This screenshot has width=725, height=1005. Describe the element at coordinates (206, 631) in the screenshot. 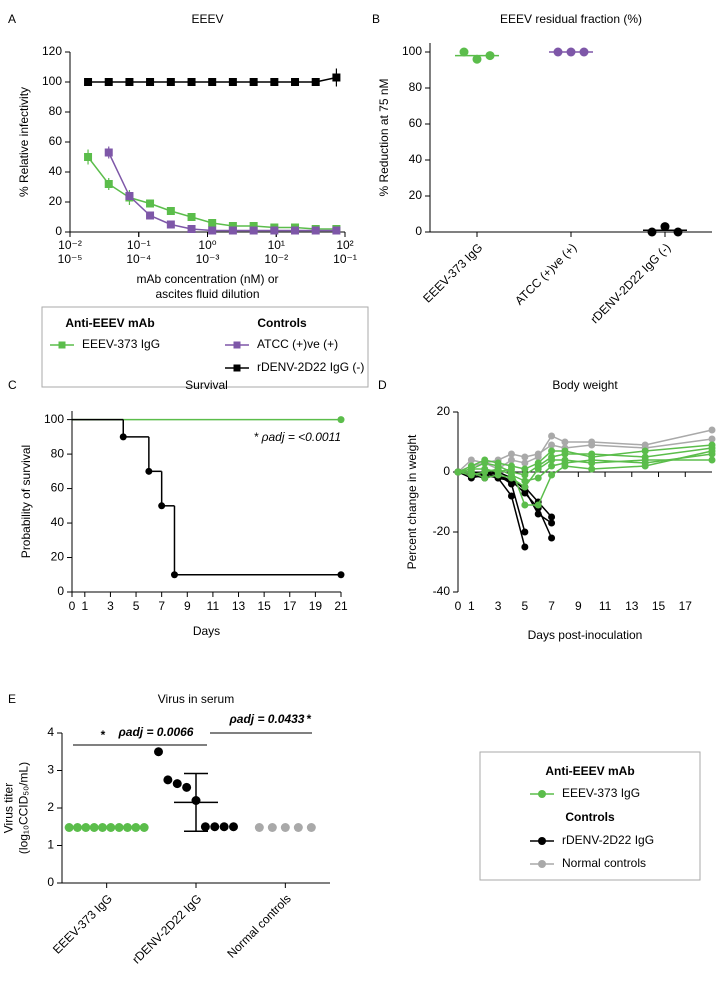

I see `x-axis-label: Days` at that location.